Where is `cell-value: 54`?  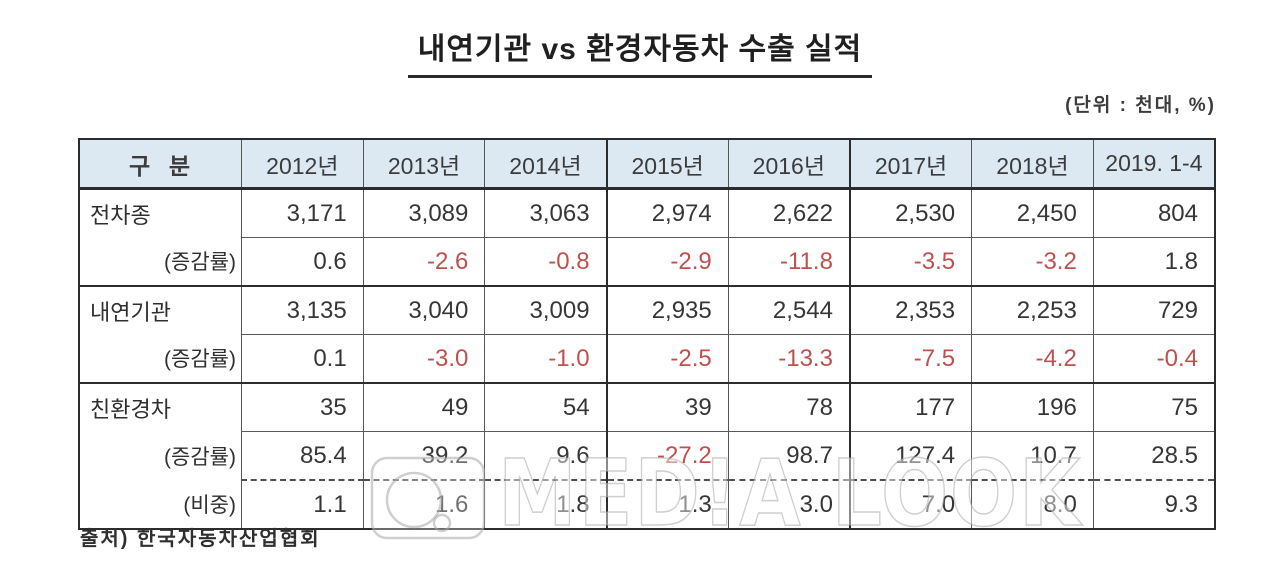
cell-value: 54 is located at coordinates (545, 407).